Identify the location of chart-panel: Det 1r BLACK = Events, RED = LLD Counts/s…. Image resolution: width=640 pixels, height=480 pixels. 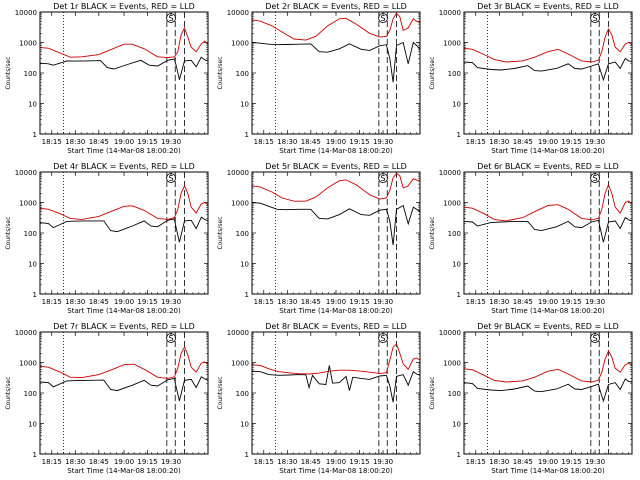
(107, 78).